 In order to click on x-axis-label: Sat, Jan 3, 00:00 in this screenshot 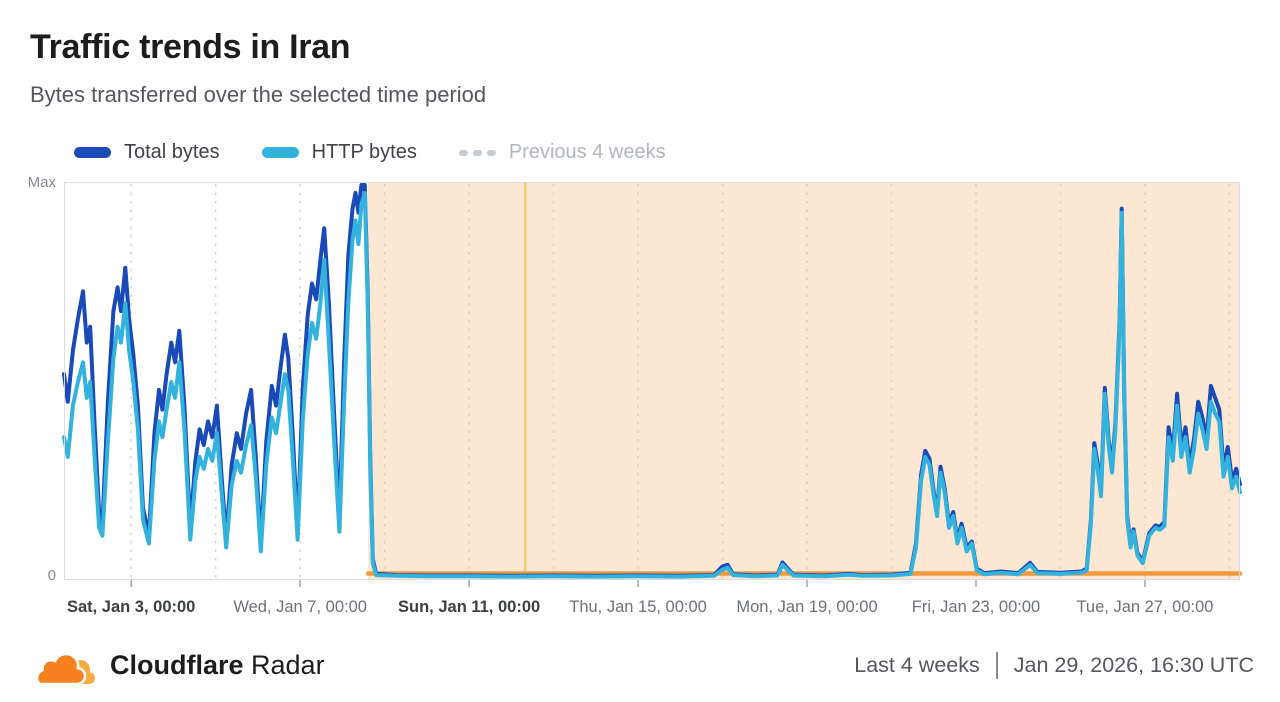, I will do `click(131, 607)`.